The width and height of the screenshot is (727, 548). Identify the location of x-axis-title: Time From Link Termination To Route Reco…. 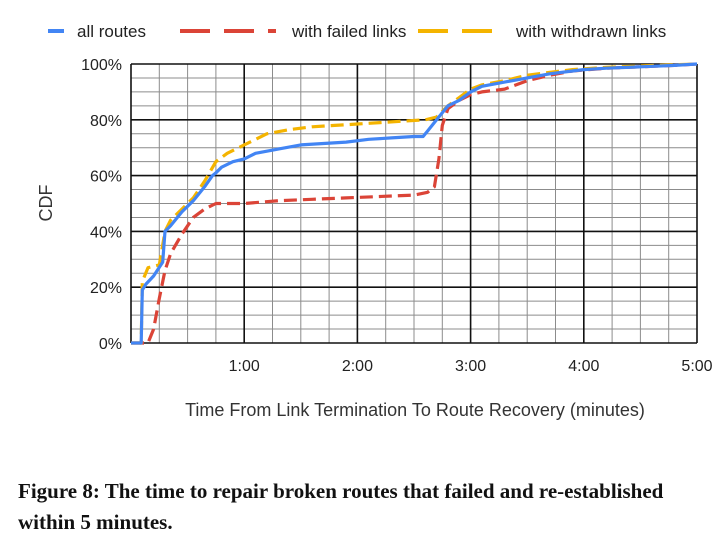
(415, 410).